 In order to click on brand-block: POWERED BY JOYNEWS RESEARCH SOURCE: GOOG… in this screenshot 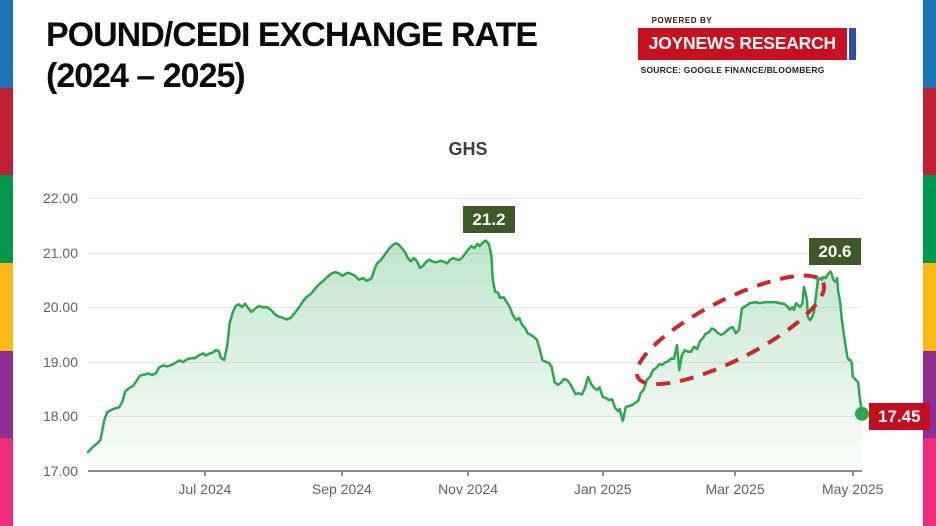, I will do `click(746, 45)`.